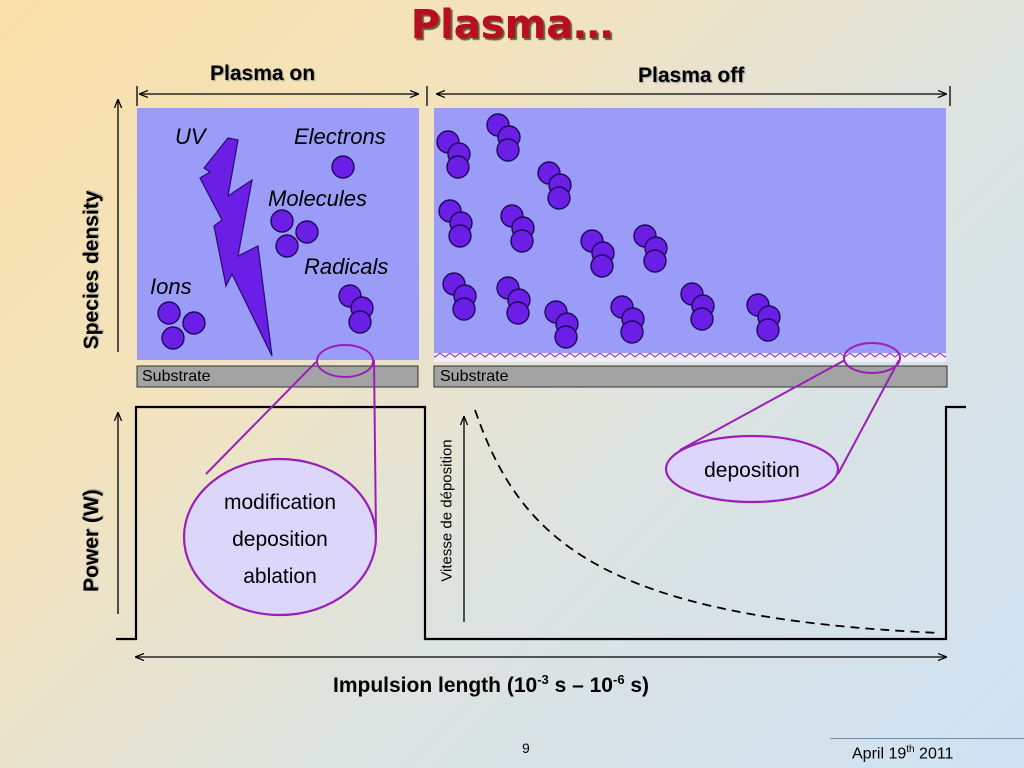 The image size is (1024, 768). Describe the element at coordinates (927, 738) in the screenshot. I see `footer-rule` at that location.